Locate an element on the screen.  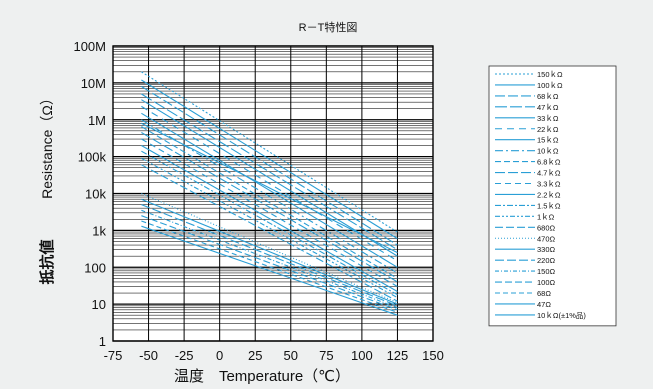
legend-entry: 68Ω is located at coordinates (544, 293).